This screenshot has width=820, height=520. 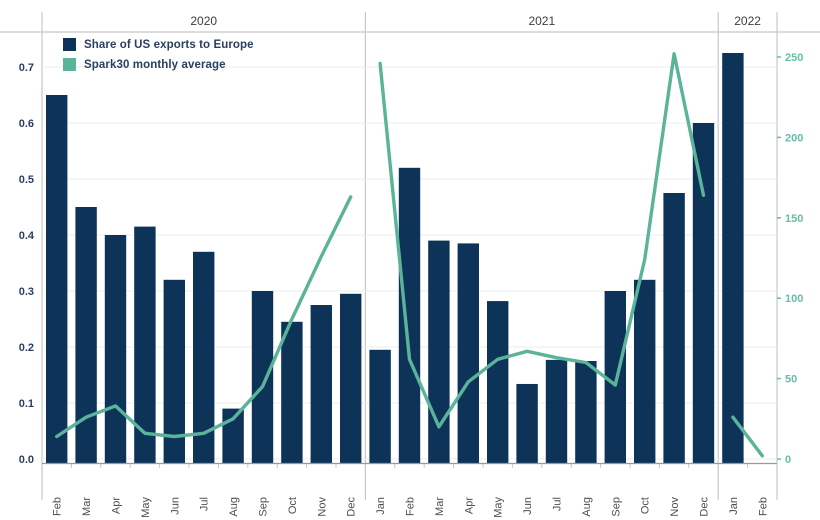 I want to click on bar-2020-Mar, so click(x=86, y=335).